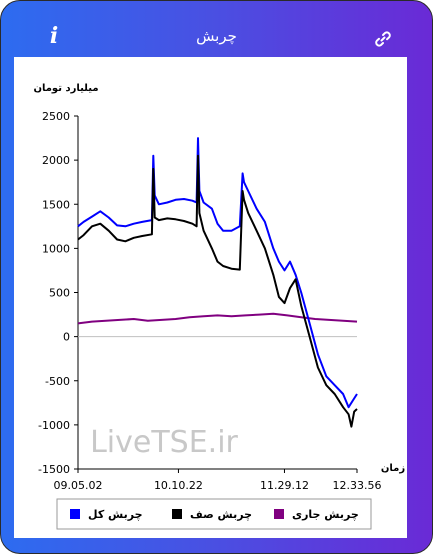 The image size is (433, 554). Describe the element at coordinates (65, 88) in the screenshot. I see `y-axis-label: میلیارد تومان` at that location.